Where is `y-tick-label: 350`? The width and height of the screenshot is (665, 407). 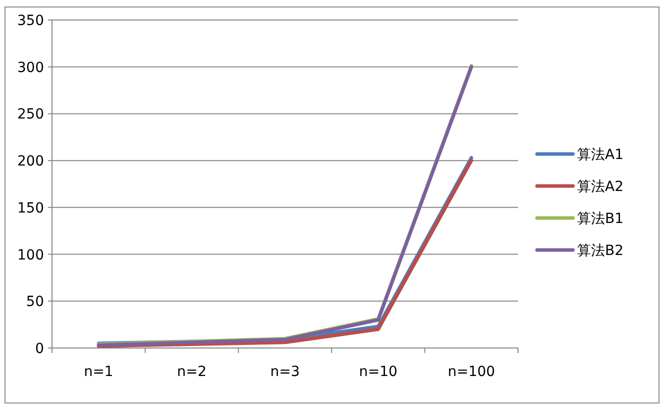 y-tick-label: 350 is located at coordinates (30, 21).